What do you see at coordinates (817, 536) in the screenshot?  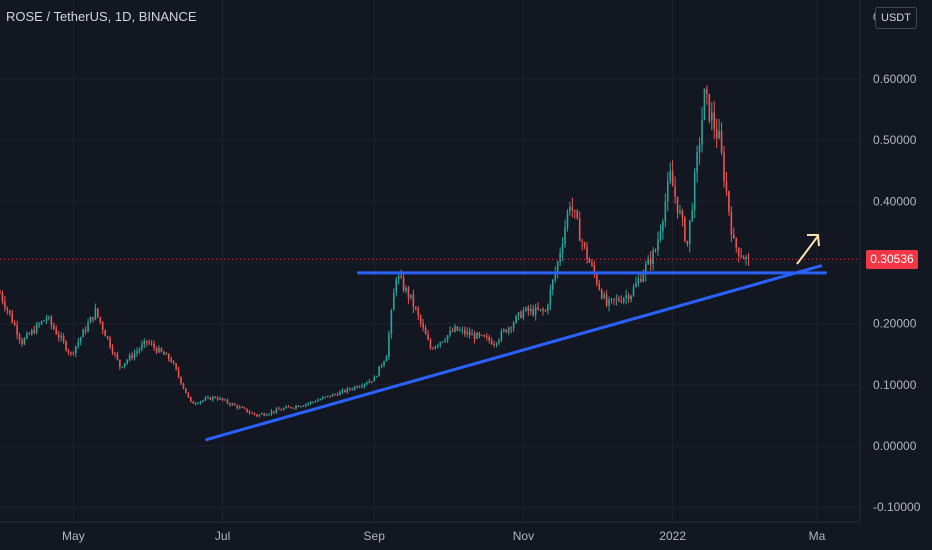 I see `time-tick-label: Ma` at bounding box center [817, 536].